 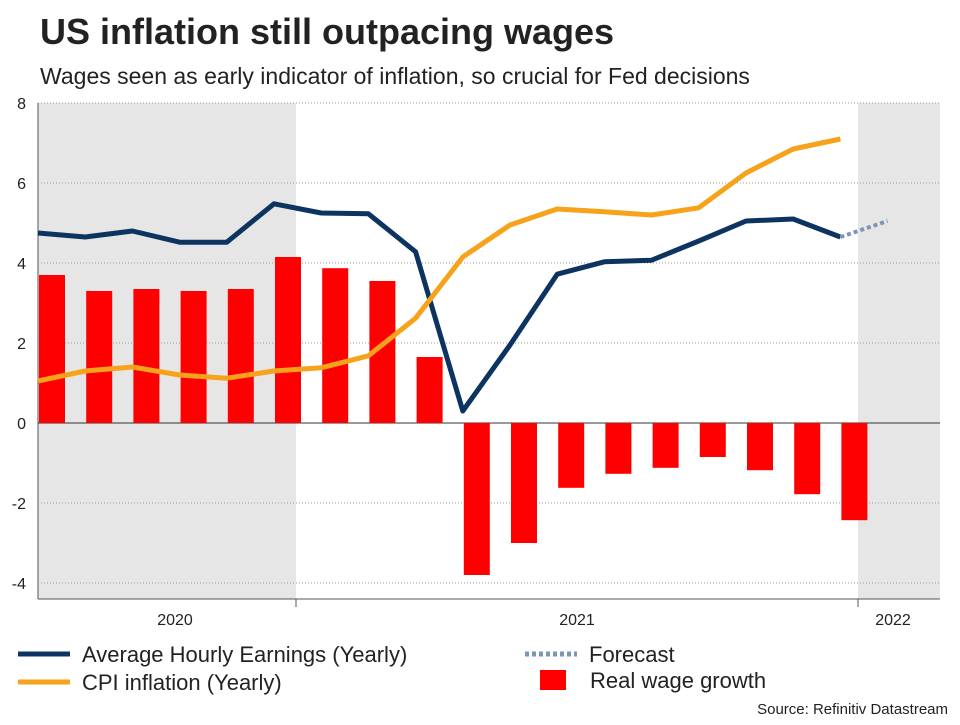 I want to click on y-tick-label: 6, so click(x=21, y=184).